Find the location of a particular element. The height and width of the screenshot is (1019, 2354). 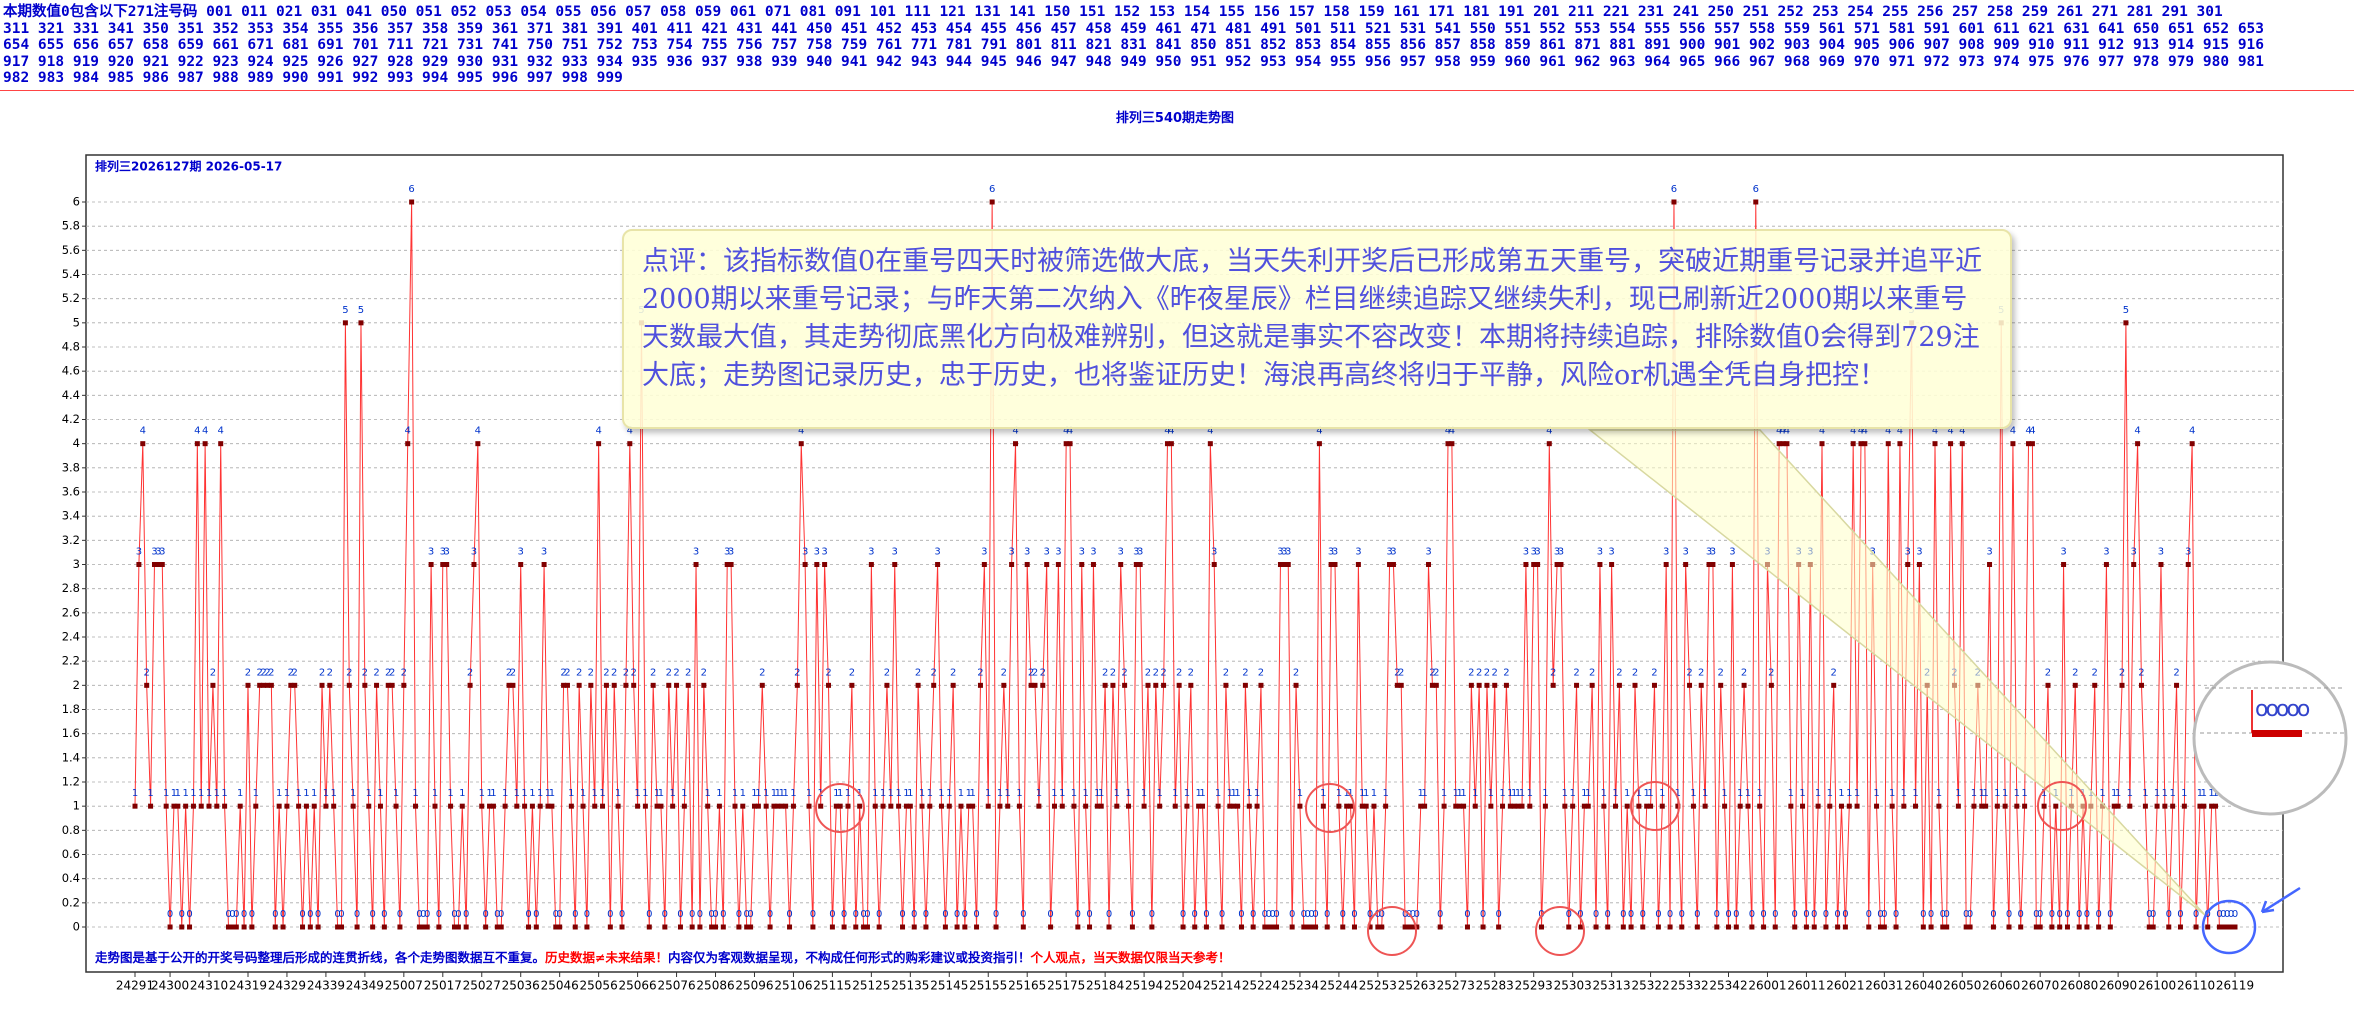

x-tick-label: 25076 is located at coordinates (676, 986).